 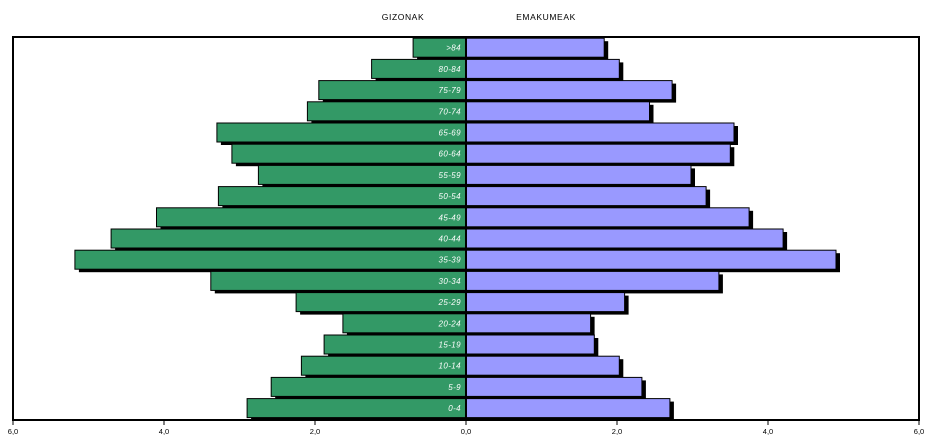 I want to click on x-tick-label: 0,0, so click(x=466, y=431).